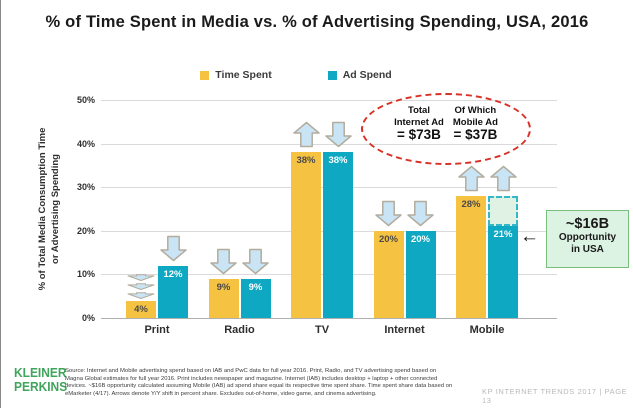 The image size is (633, 408). I want to click on opportunity-line2: Opportunity, so click(587, 237).